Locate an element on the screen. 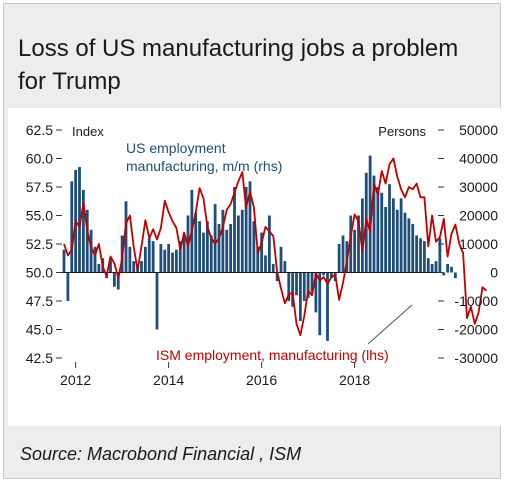 The width and height of the screenshot is (505, 486). right-tick-label: 50000 is located at coordinates (478, 130).